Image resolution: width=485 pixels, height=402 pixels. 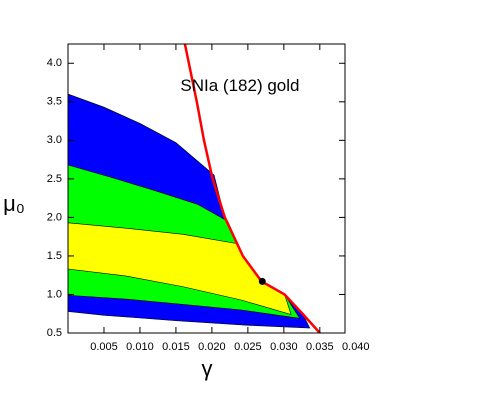 What do you see at coordinates (262, 281) in the screenshot?
I see `best-fit-point` at bounding box center [262, 281].